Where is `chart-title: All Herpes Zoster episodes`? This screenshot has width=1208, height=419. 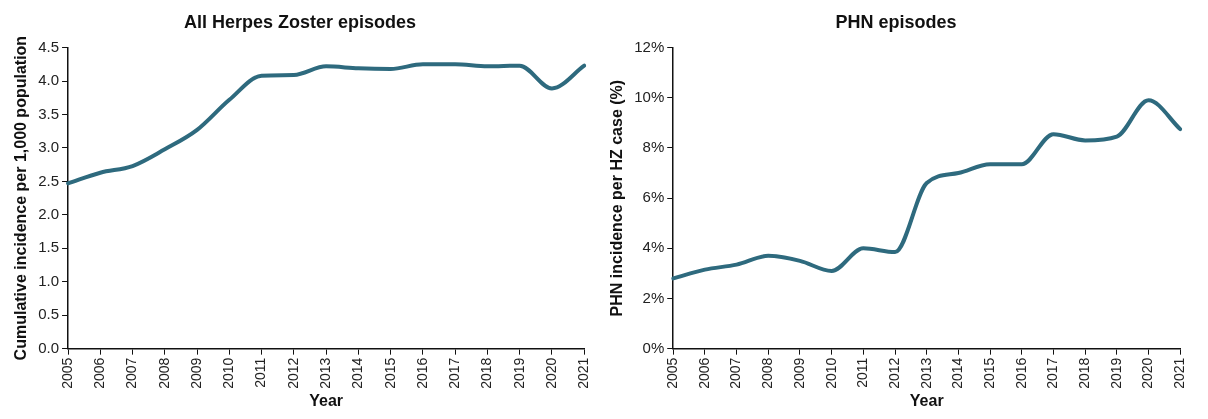
chart-title: All Herpes Zoster episodes is located at coordinates (300, 21).